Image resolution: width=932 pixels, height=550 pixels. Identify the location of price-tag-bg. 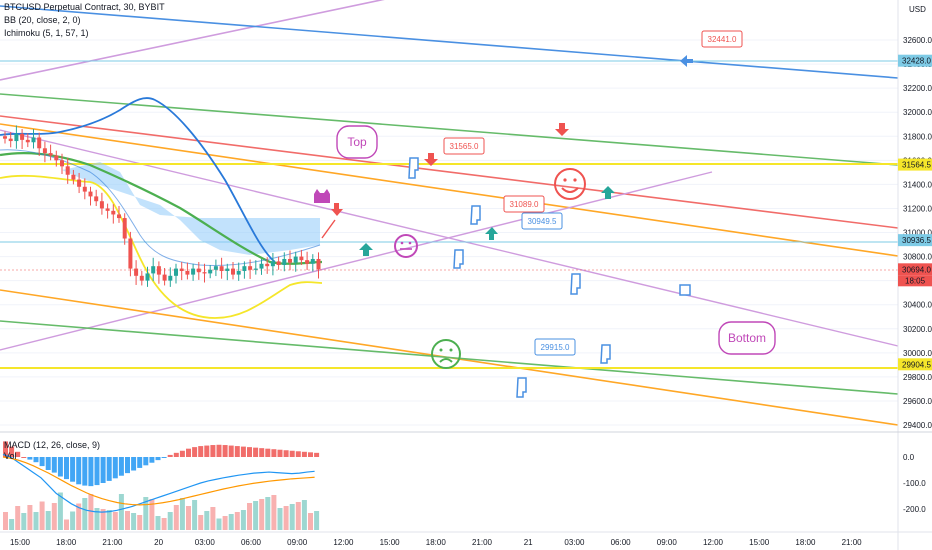
(915, 240).